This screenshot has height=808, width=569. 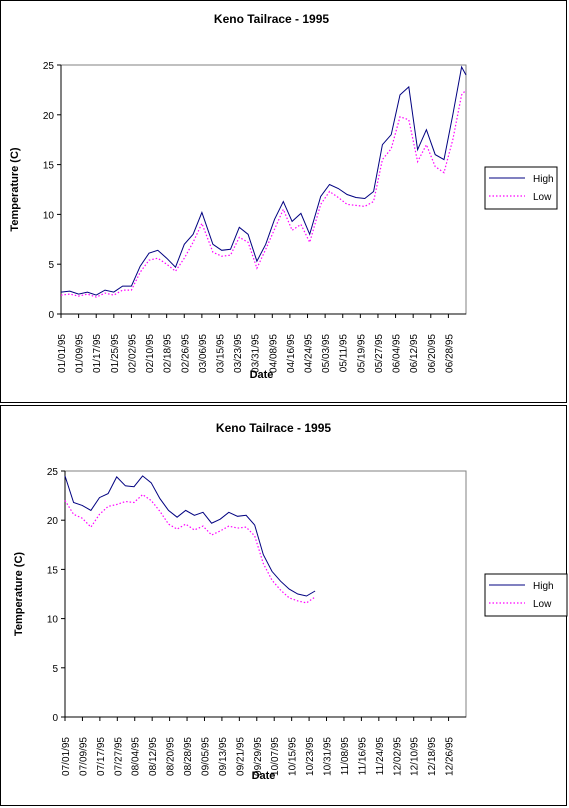 I want to click on x-tick-label: 09/13/95, so click(x=223, y=756).